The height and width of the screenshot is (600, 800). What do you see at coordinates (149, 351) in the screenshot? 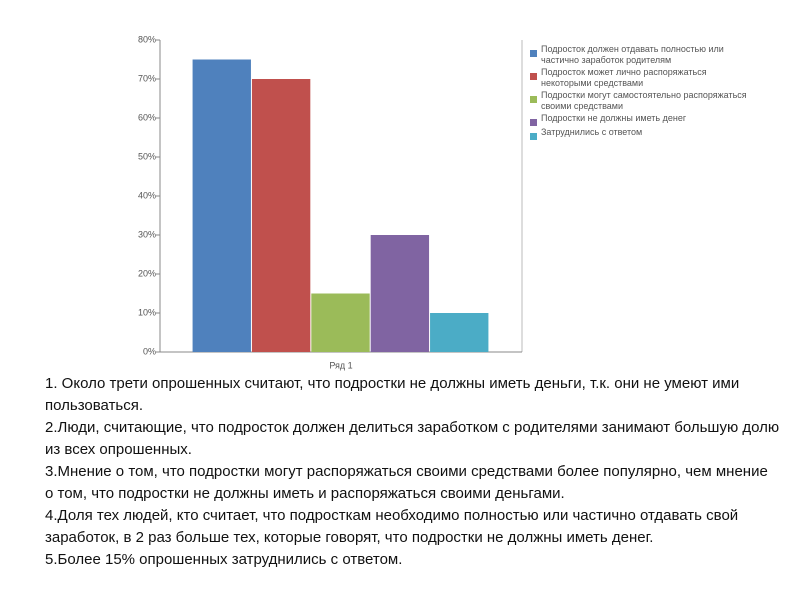
I see `y-tick-label: 0%` at bounding box center [149, 351].